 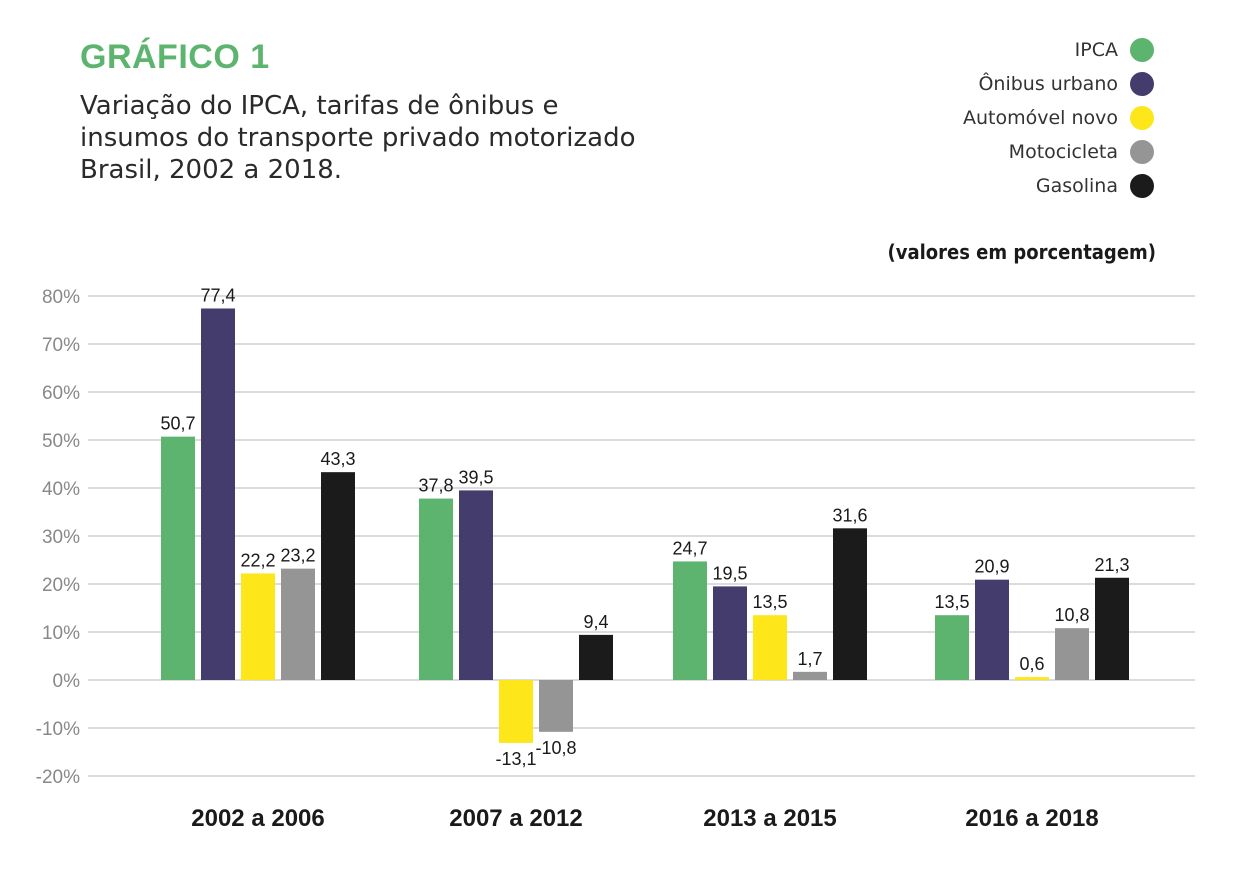 What do you see at coordinates (1058, 50) in the screenshot?
I see `legend-item-ipca: IPCA` at bounding box center [1058, 50].